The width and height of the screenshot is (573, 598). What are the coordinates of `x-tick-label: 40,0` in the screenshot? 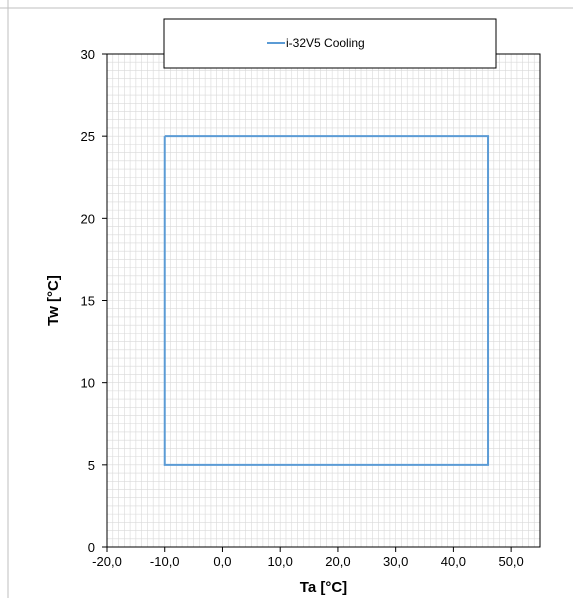 It's located at (453, 561).